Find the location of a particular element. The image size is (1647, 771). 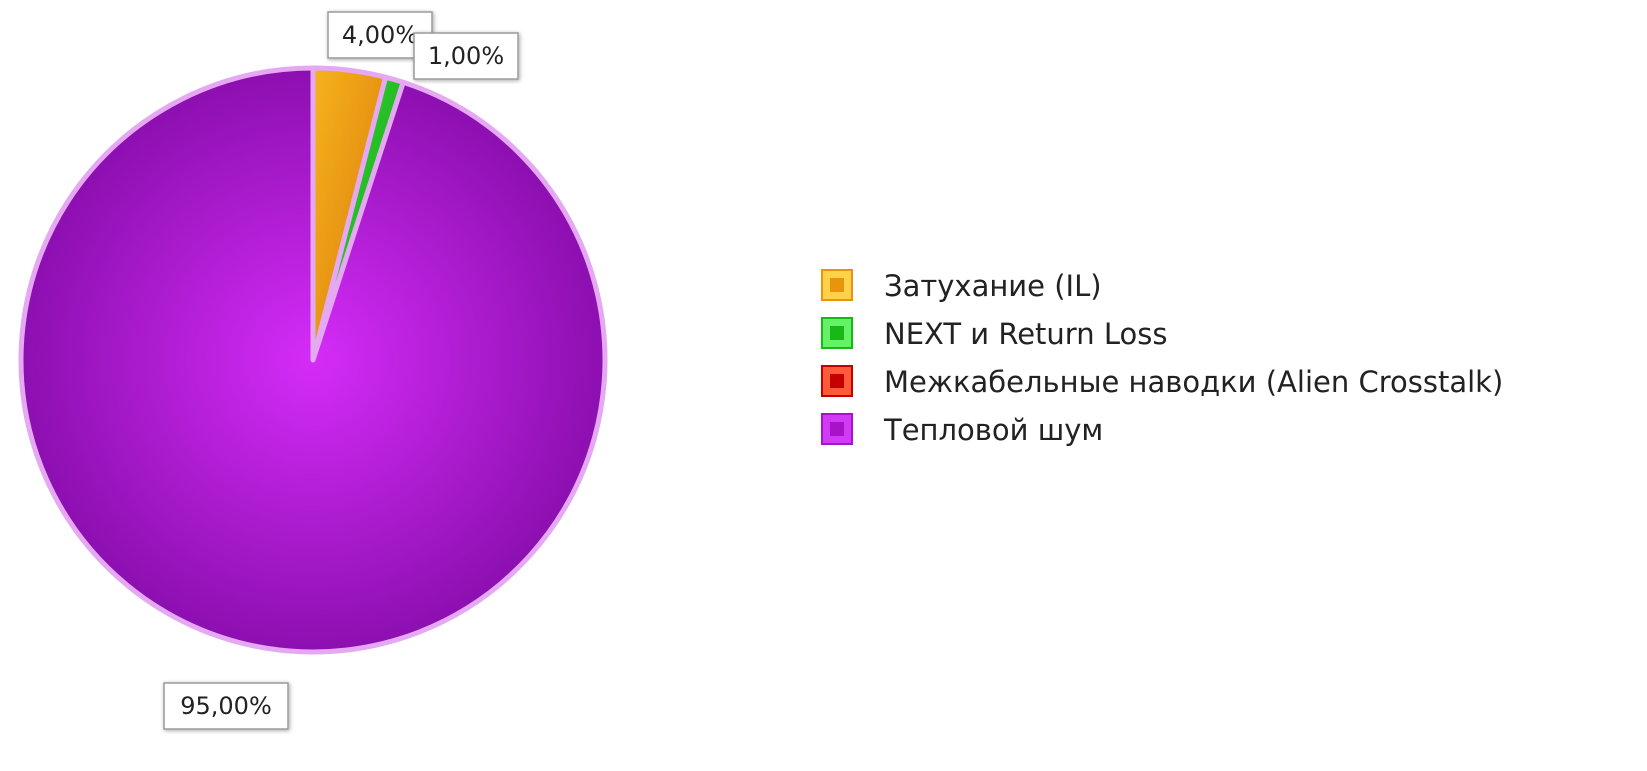

legend-item-teplovoy-shum: Тепловой шум is located at coordinates (962, 430).